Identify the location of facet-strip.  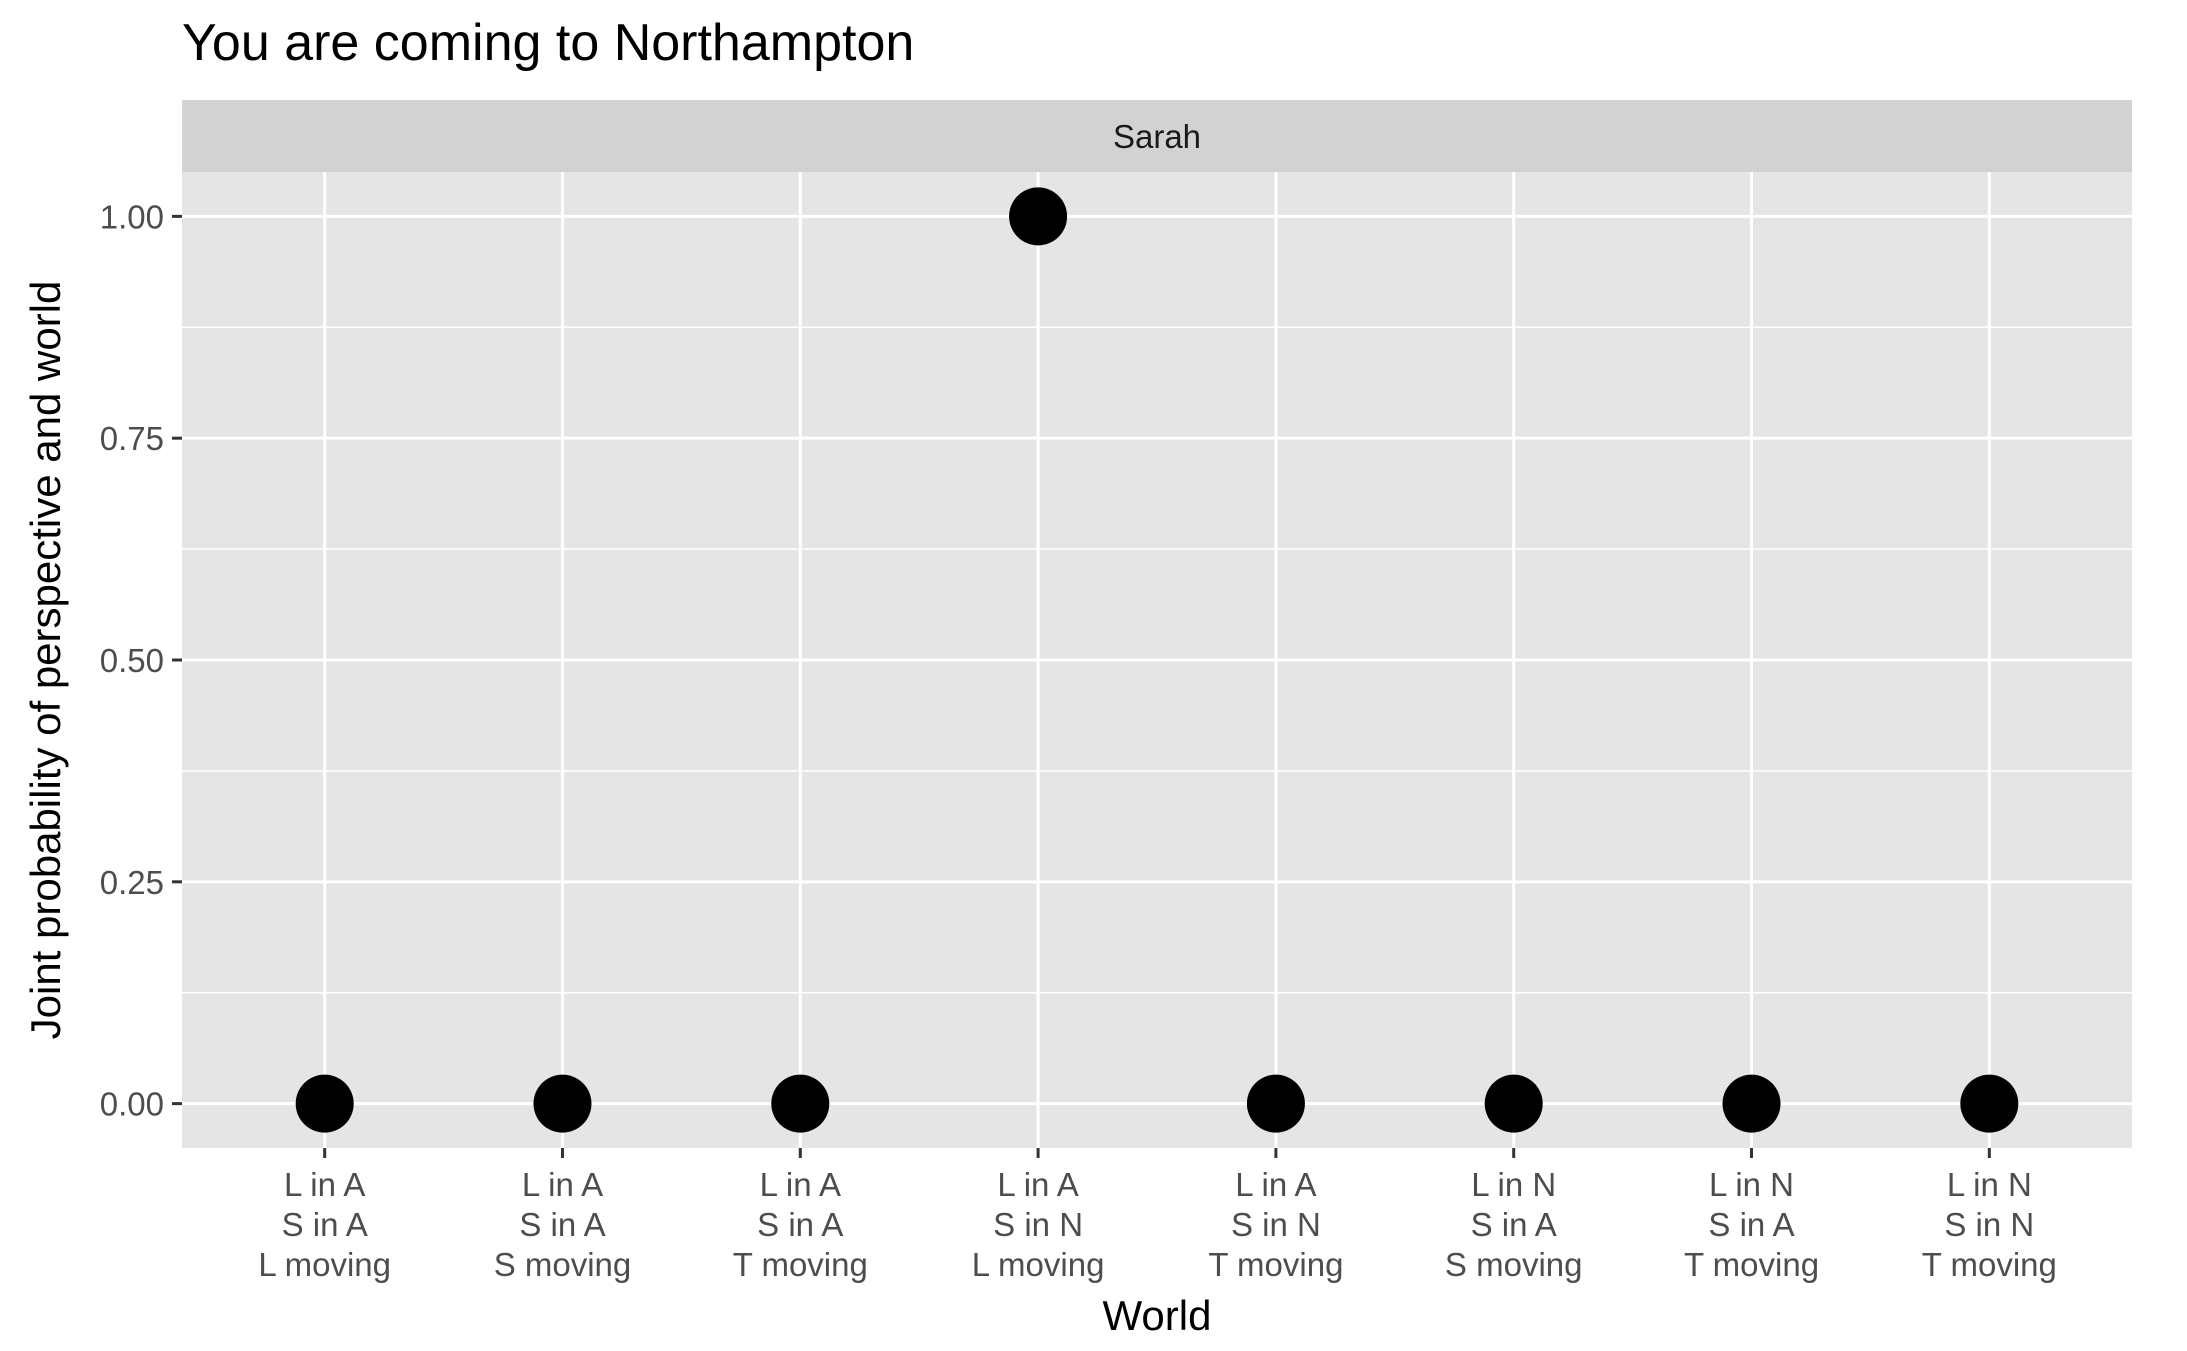
(1157, 136).